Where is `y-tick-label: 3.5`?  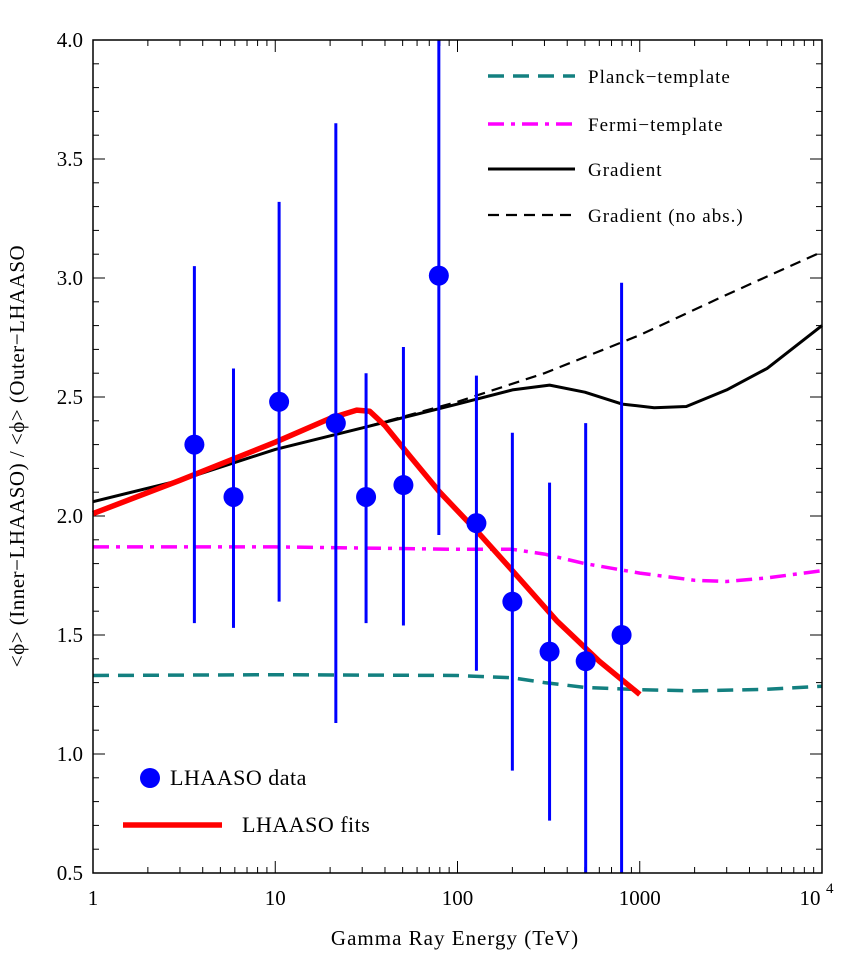 y-tick-label: 3.5 is located at coordinates (70, 159).